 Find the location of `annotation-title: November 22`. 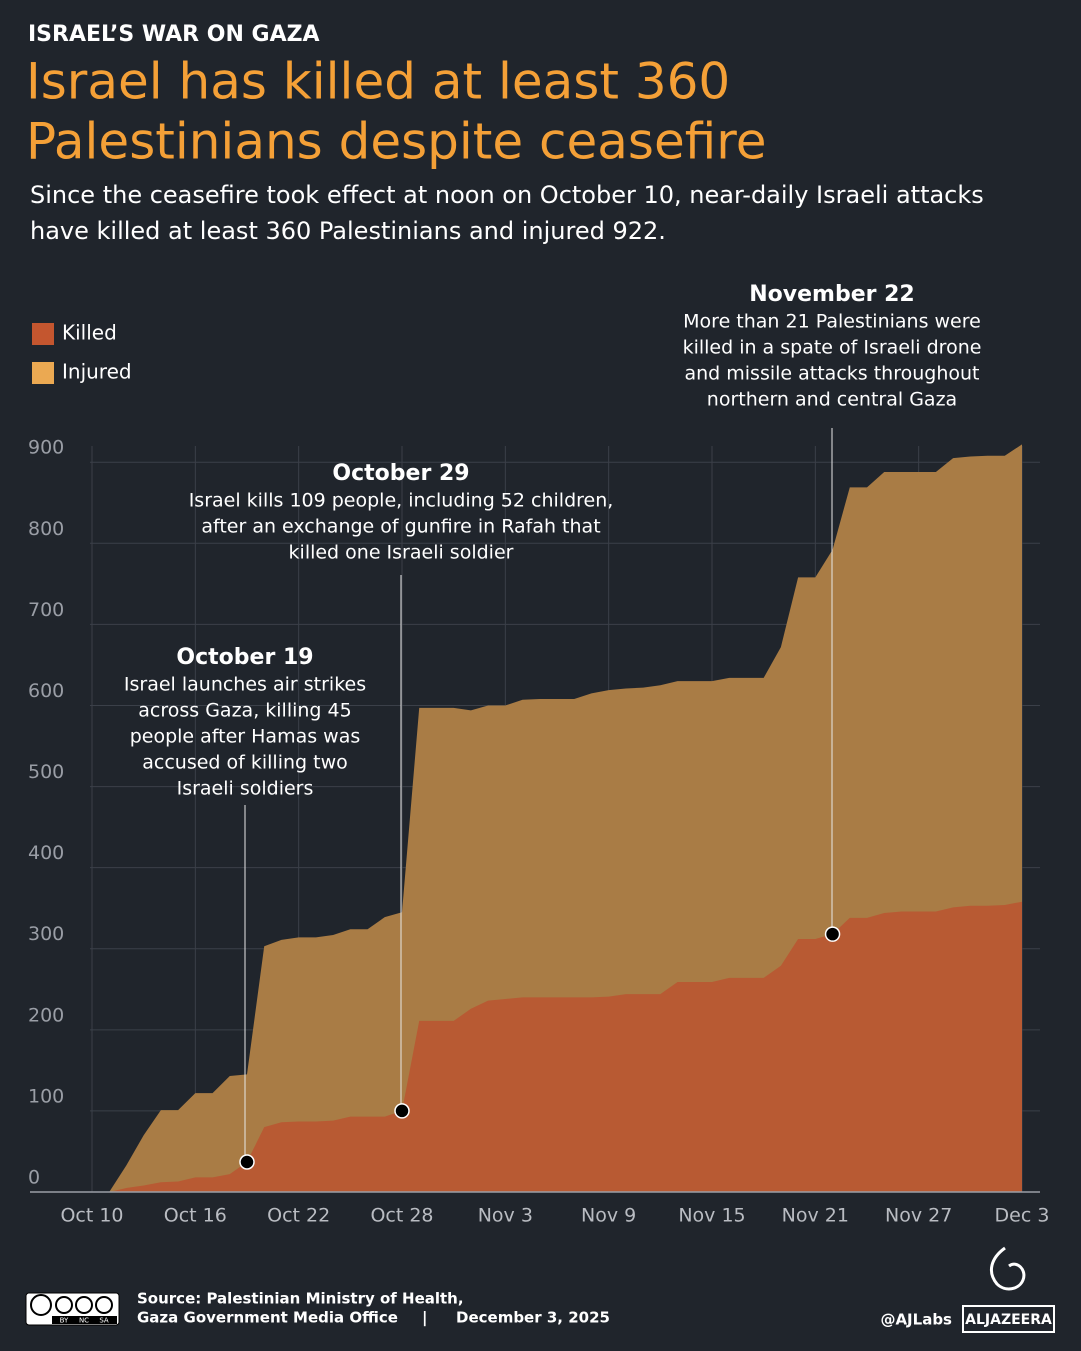

annotation-title: November 22 is located at coordinates (832, 294).